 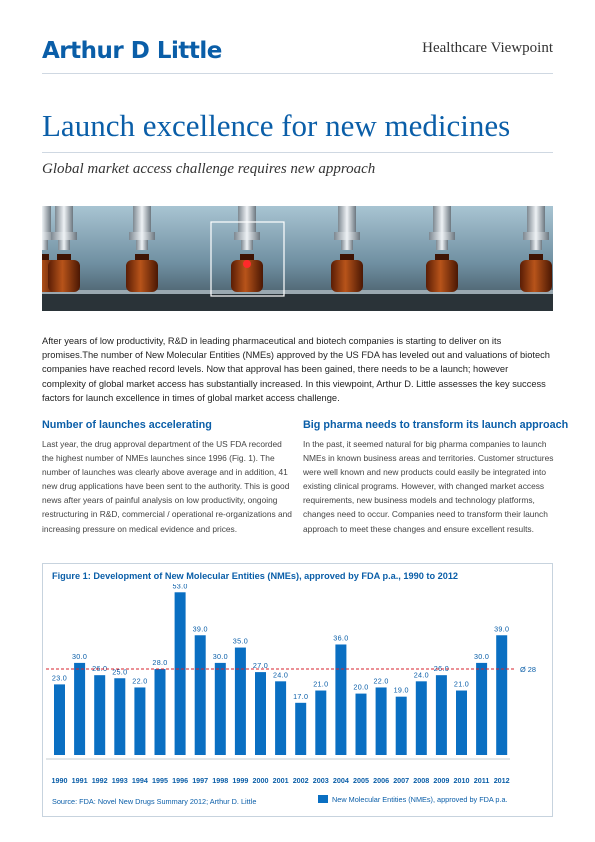 What do you see at coordinates (381, 780) in the screenshot?
I see `x-tick-label: 2006` at bounding box center [381, 780].